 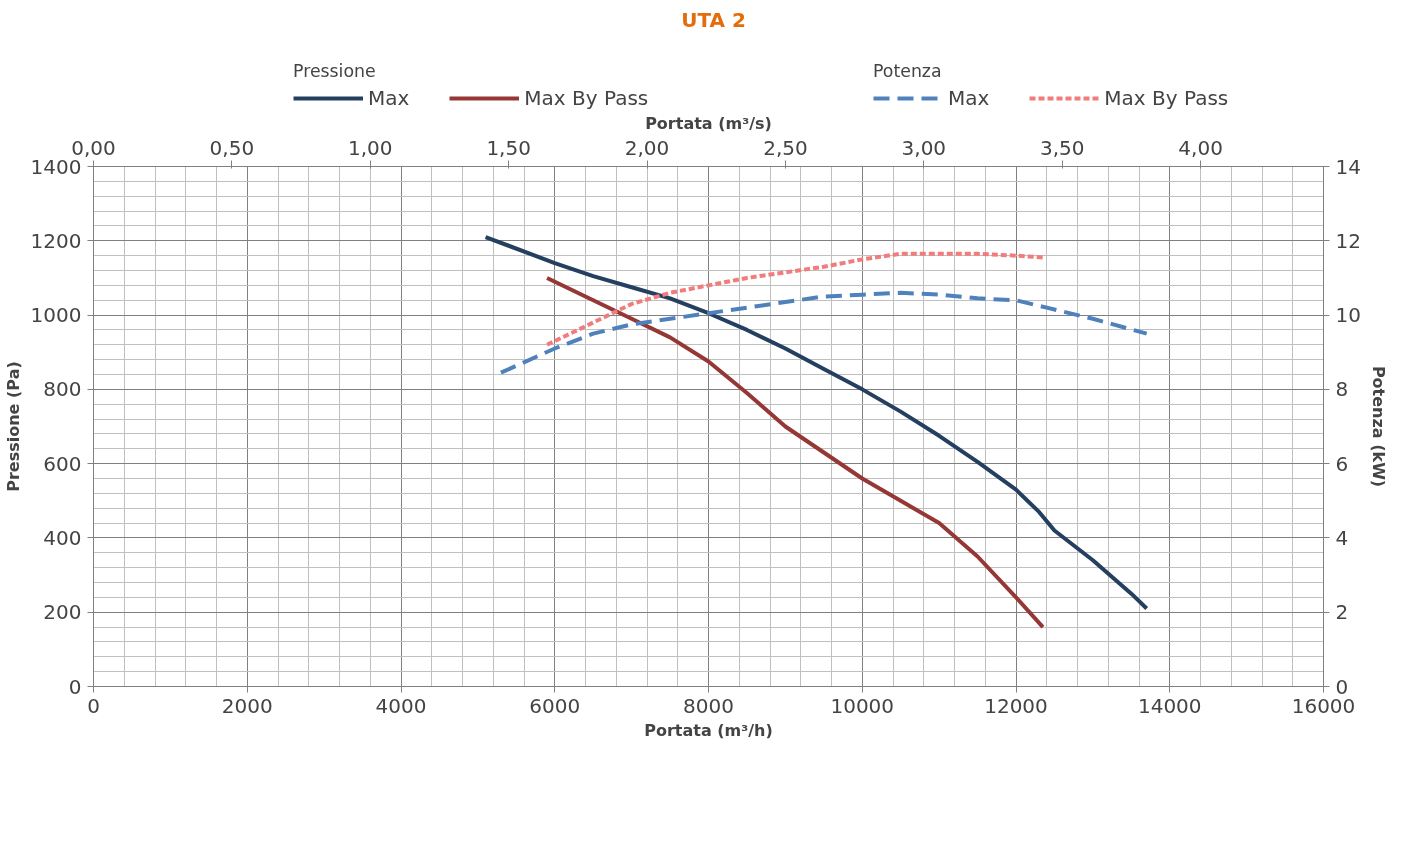 I want to click on y-tick-label: 200, so click(x=62, y=612).